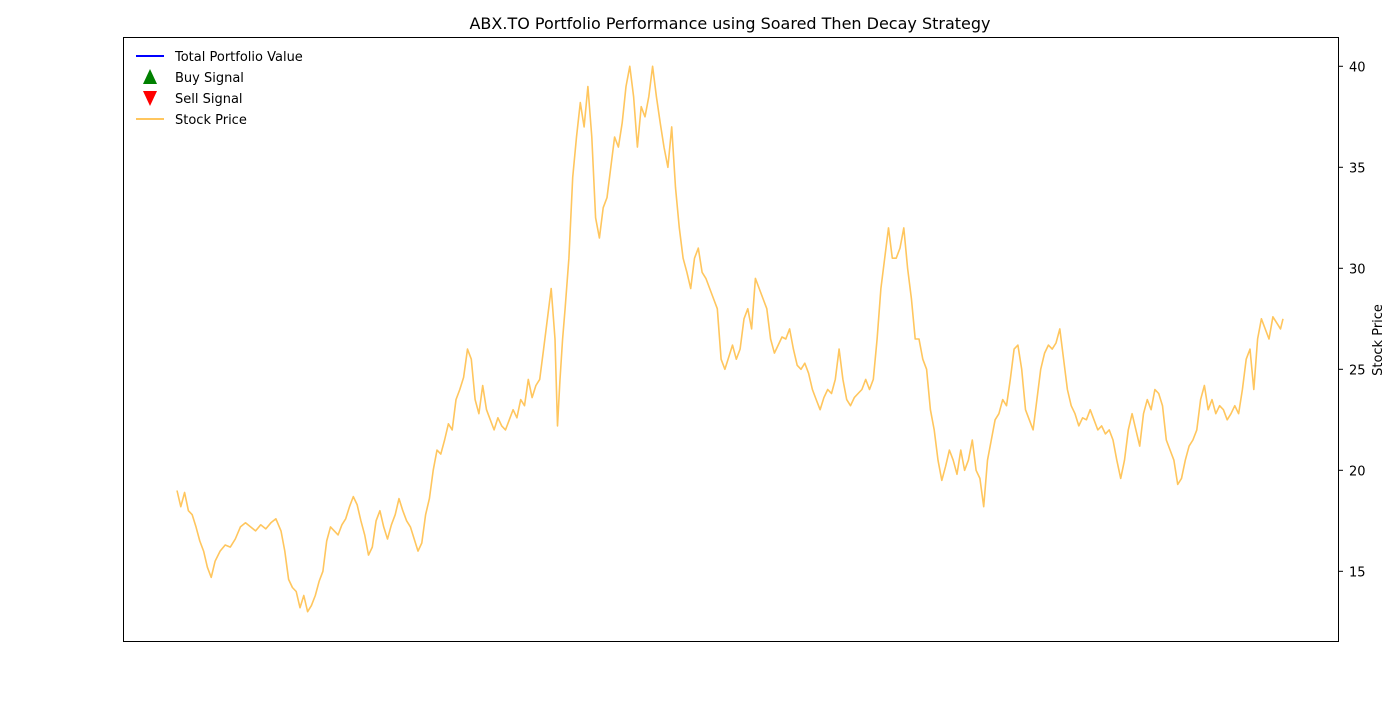  What do you see at coordinates (238, 57) in the screenshot?
I see `legend-label-total-portfolio-value: Total Portfolio Value` at bounding box center [238, 57].